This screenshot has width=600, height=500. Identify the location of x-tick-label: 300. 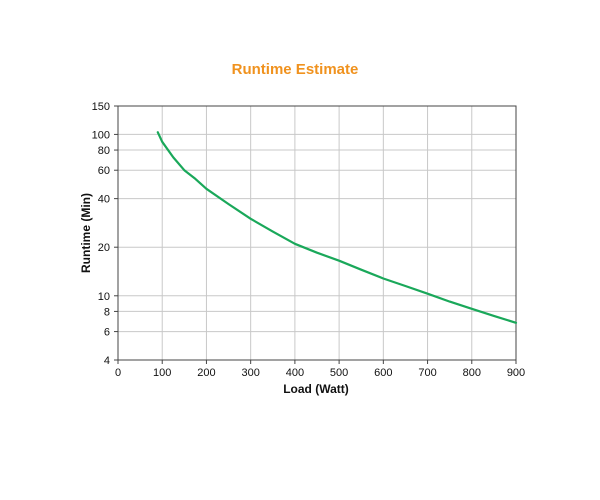
(250, 373).